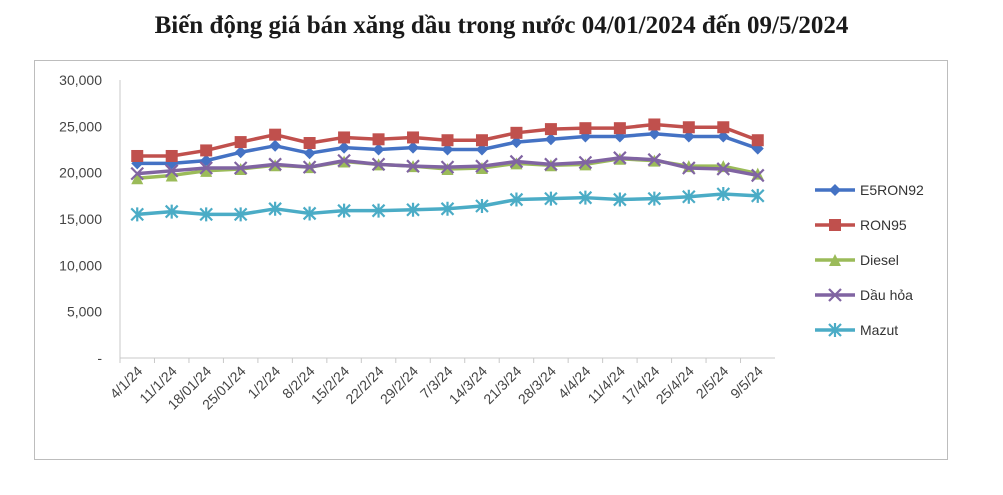 Image resolution: width=1003 pixels, height=495 pixels. Describe the element at coordinates (675, 385) in the screenshot. I see `x-tick-label: 25/4/24` at that location.